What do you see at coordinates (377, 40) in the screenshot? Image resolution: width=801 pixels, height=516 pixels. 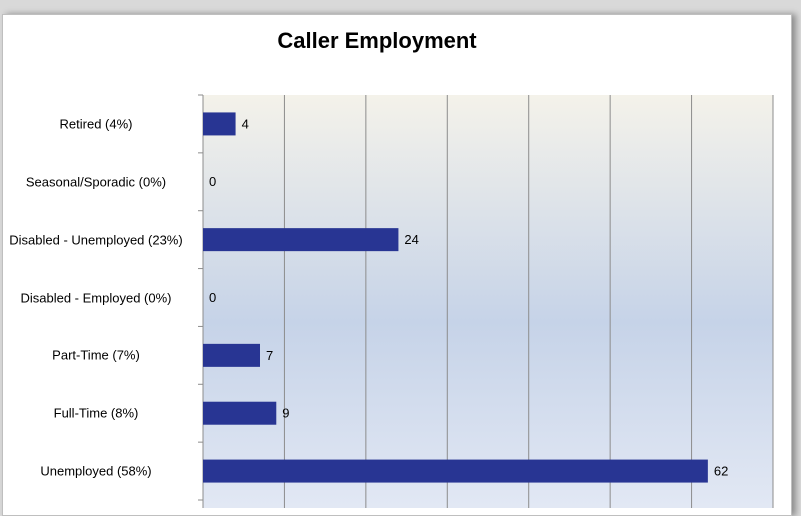 I see `chart-title: Caller Employment` at bounding box center [377, 40].